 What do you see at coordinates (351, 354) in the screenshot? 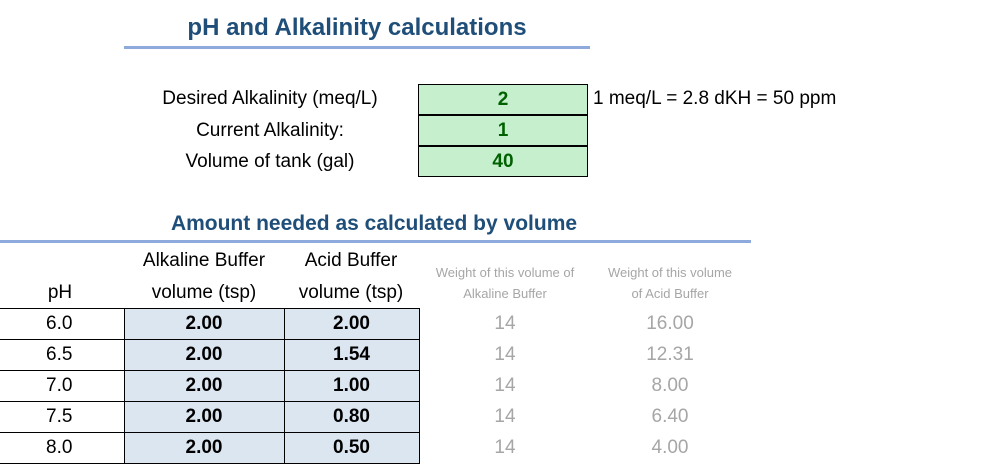
I see `cell-acid-volume: 1.54` at bounding box center [351, 354].